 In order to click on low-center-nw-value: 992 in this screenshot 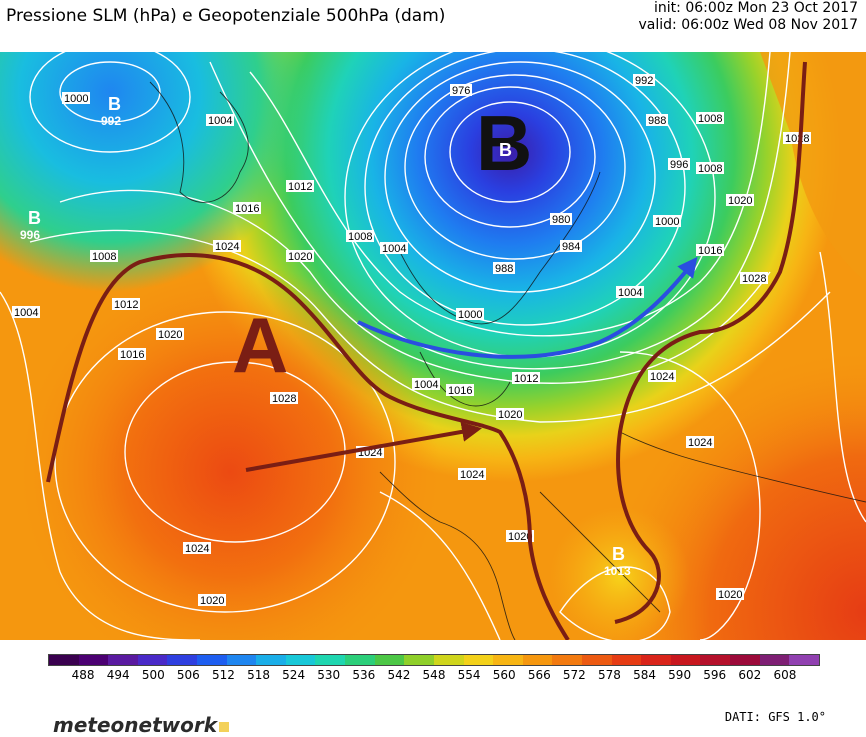, I will do `click(111, 121)`.